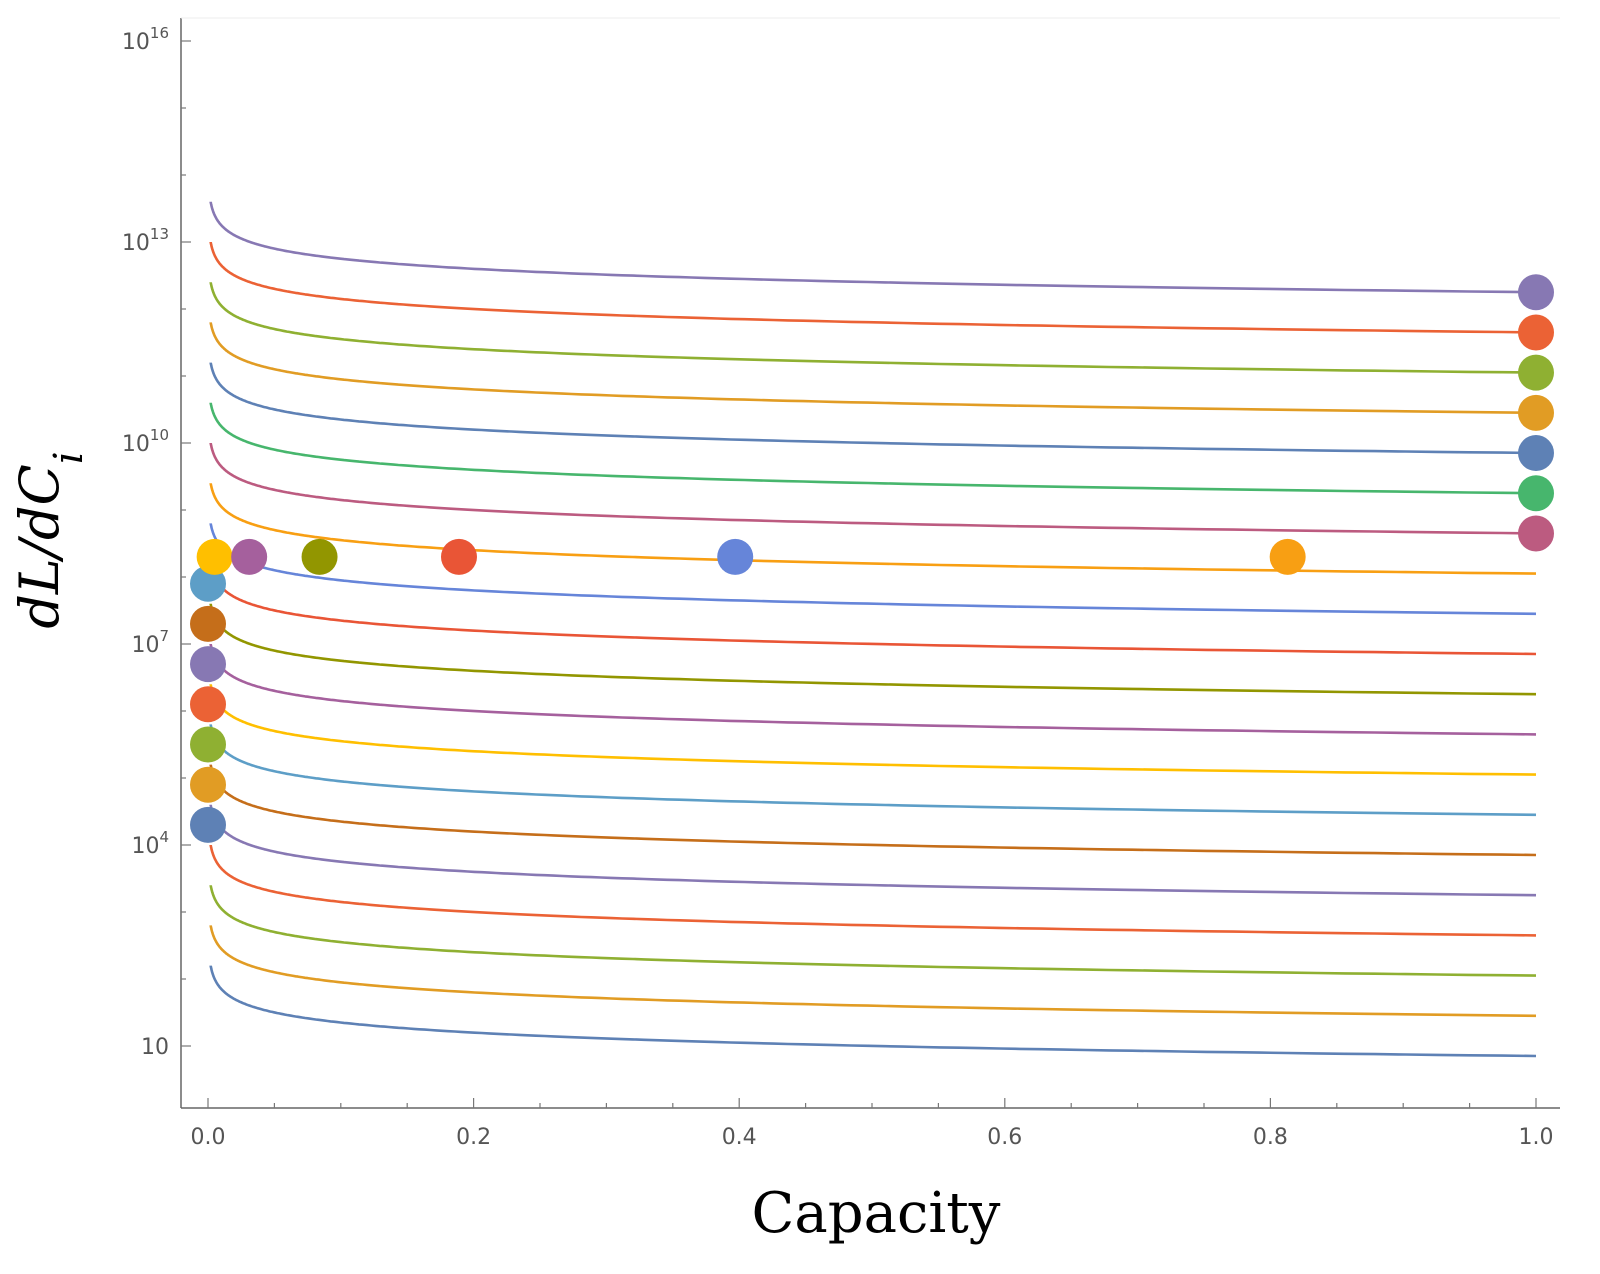 This screenshot has height=1274, width=1600. What do you see at coordinates (69, 457) in the screenshot?
I see `y-axis-title-subscript: i` at bounding box center [69, 457].